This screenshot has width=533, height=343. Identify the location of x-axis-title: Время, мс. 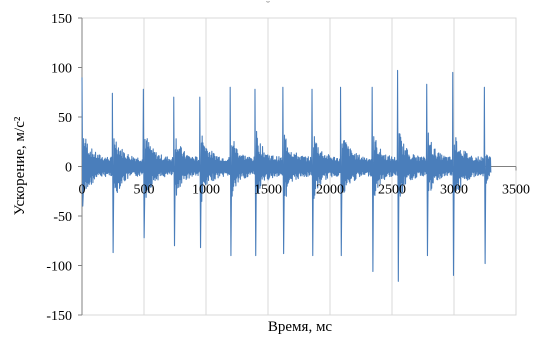
(300, 327).